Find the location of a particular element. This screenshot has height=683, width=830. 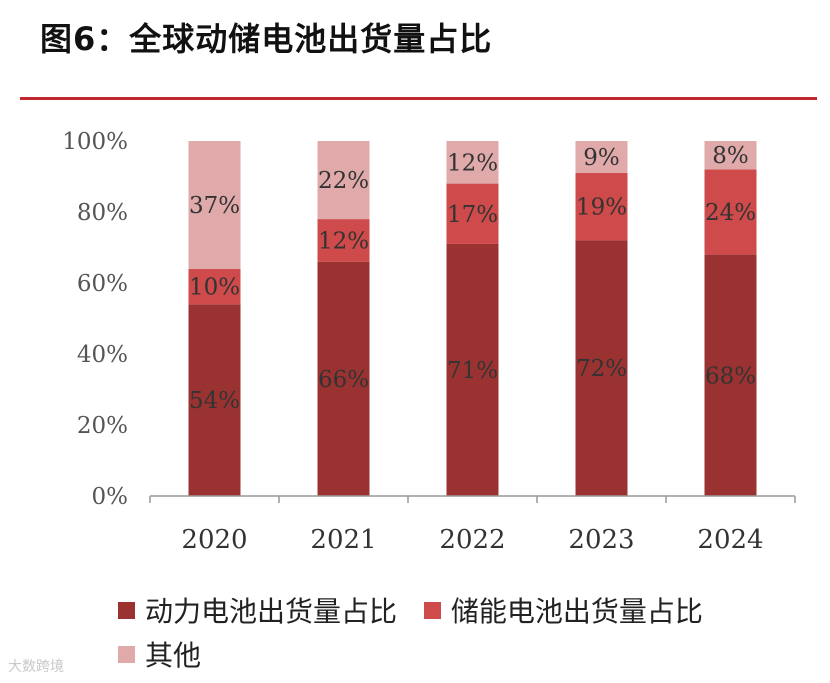

data-label: 72% is located at coordinates (601, 369).